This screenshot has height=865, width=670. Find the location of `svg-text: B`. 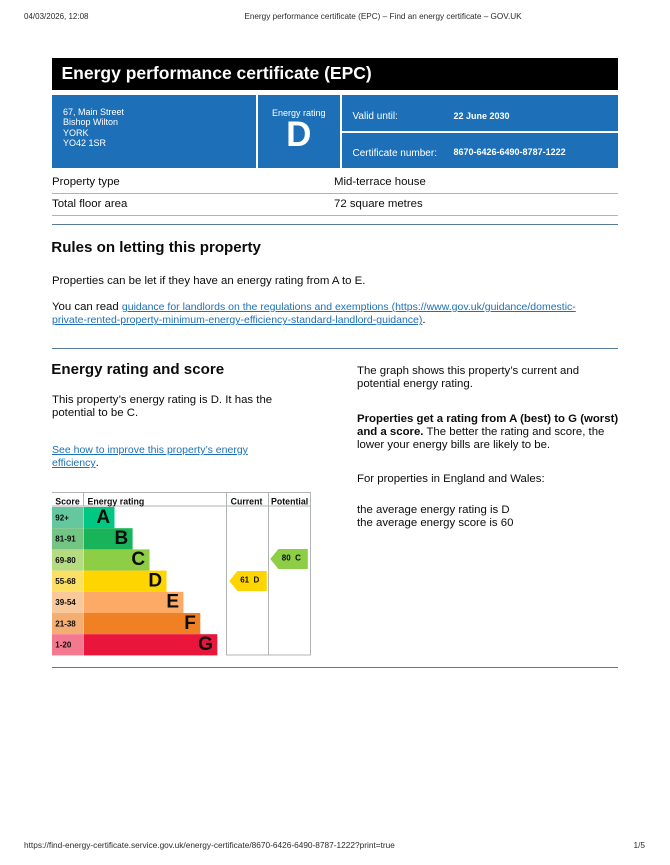

svg-text: B is located at coordinates (121, 538).